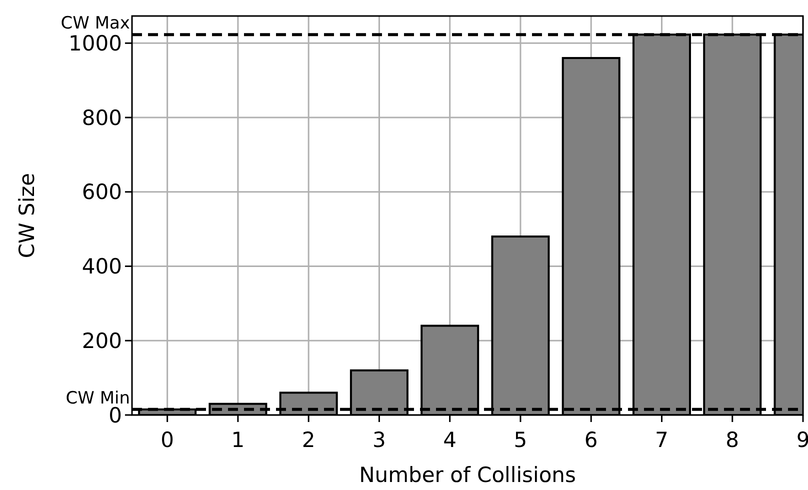 This screenshot has height=490, width=808. I want to click on x-tick-label: 7, so click(661, 440).